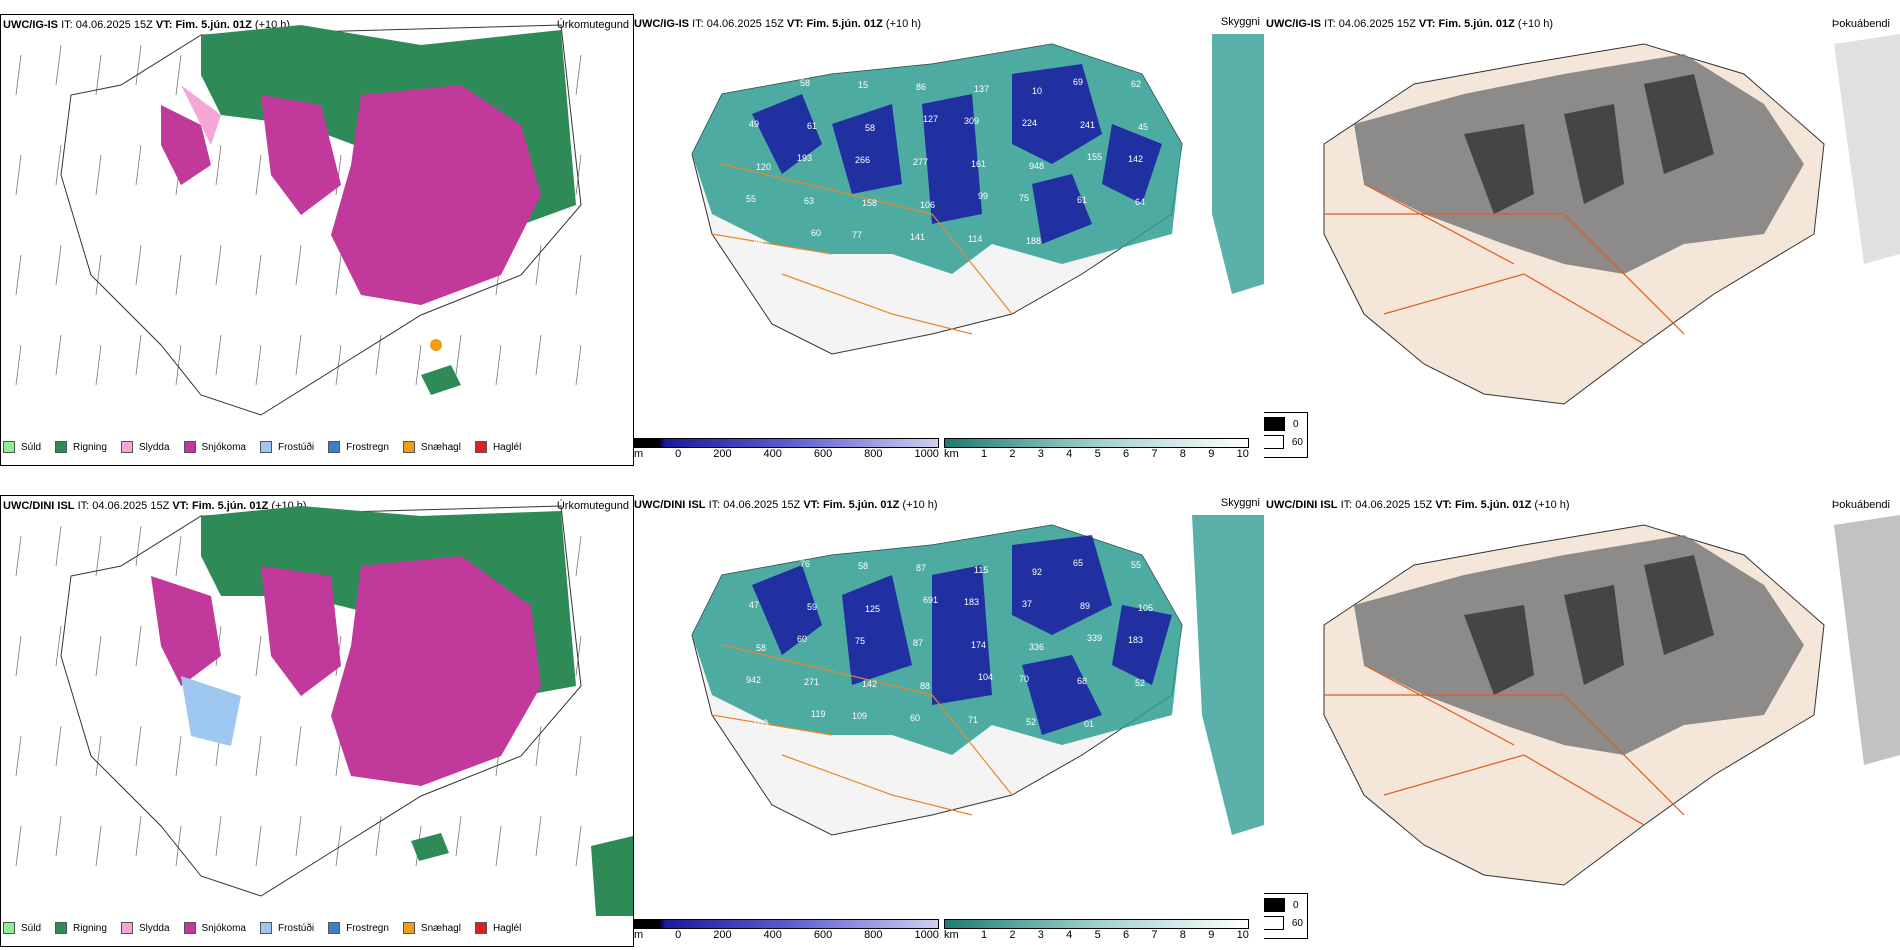 The width and height of the screenshot is (1900, 950). What do you see at coordinates (1031, 722) in the screenshot?
I see `depth-number-label: 52` at bounding box center [1031, 722].